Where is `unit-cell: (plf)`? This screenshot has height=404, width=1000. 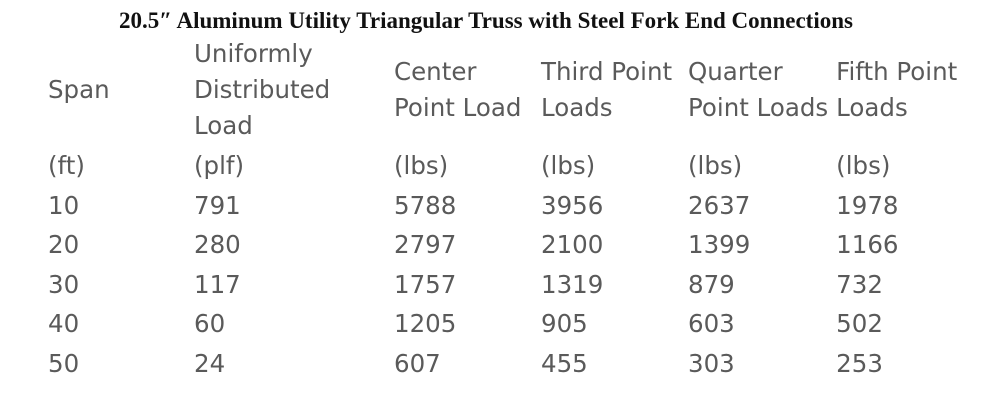 unit-cell: (plf) is located at coordinates (219, 165).